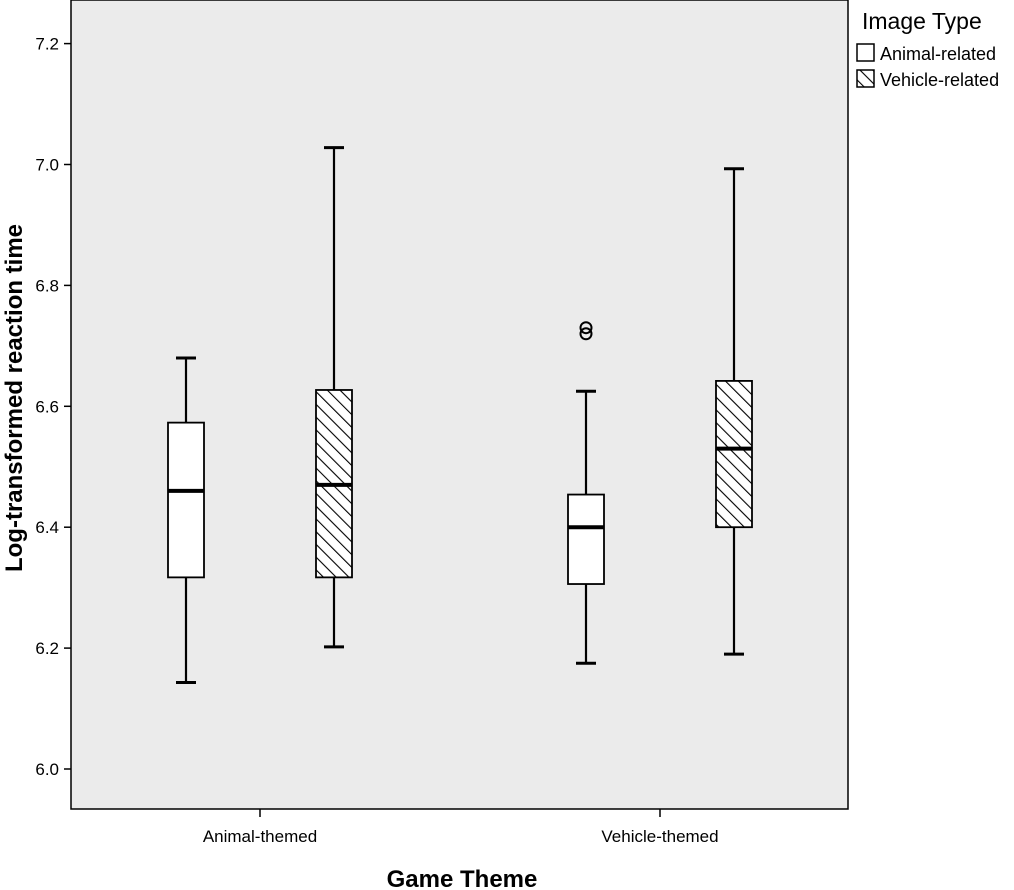 The image size is (1014, 890). I want to click on legend-title: Image Type, so click(922, 21).